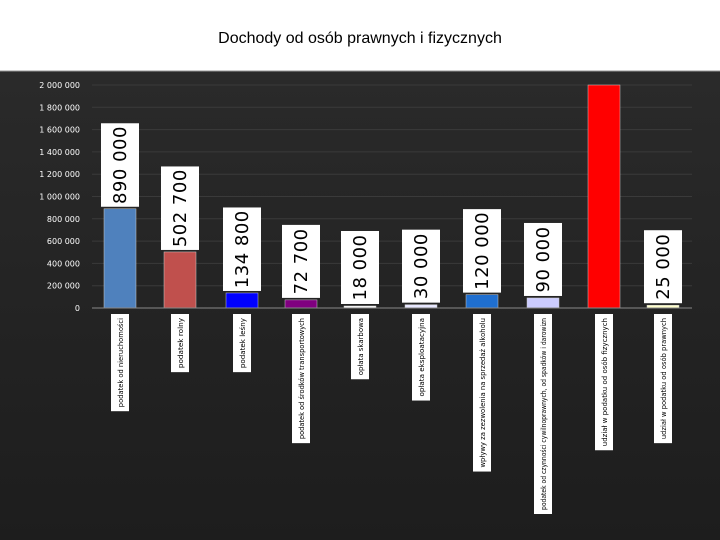  What do you see at coordinates (77, 308) in the screenshot?
I see `y-tick-label: 0` at bounding box center [77, 308].